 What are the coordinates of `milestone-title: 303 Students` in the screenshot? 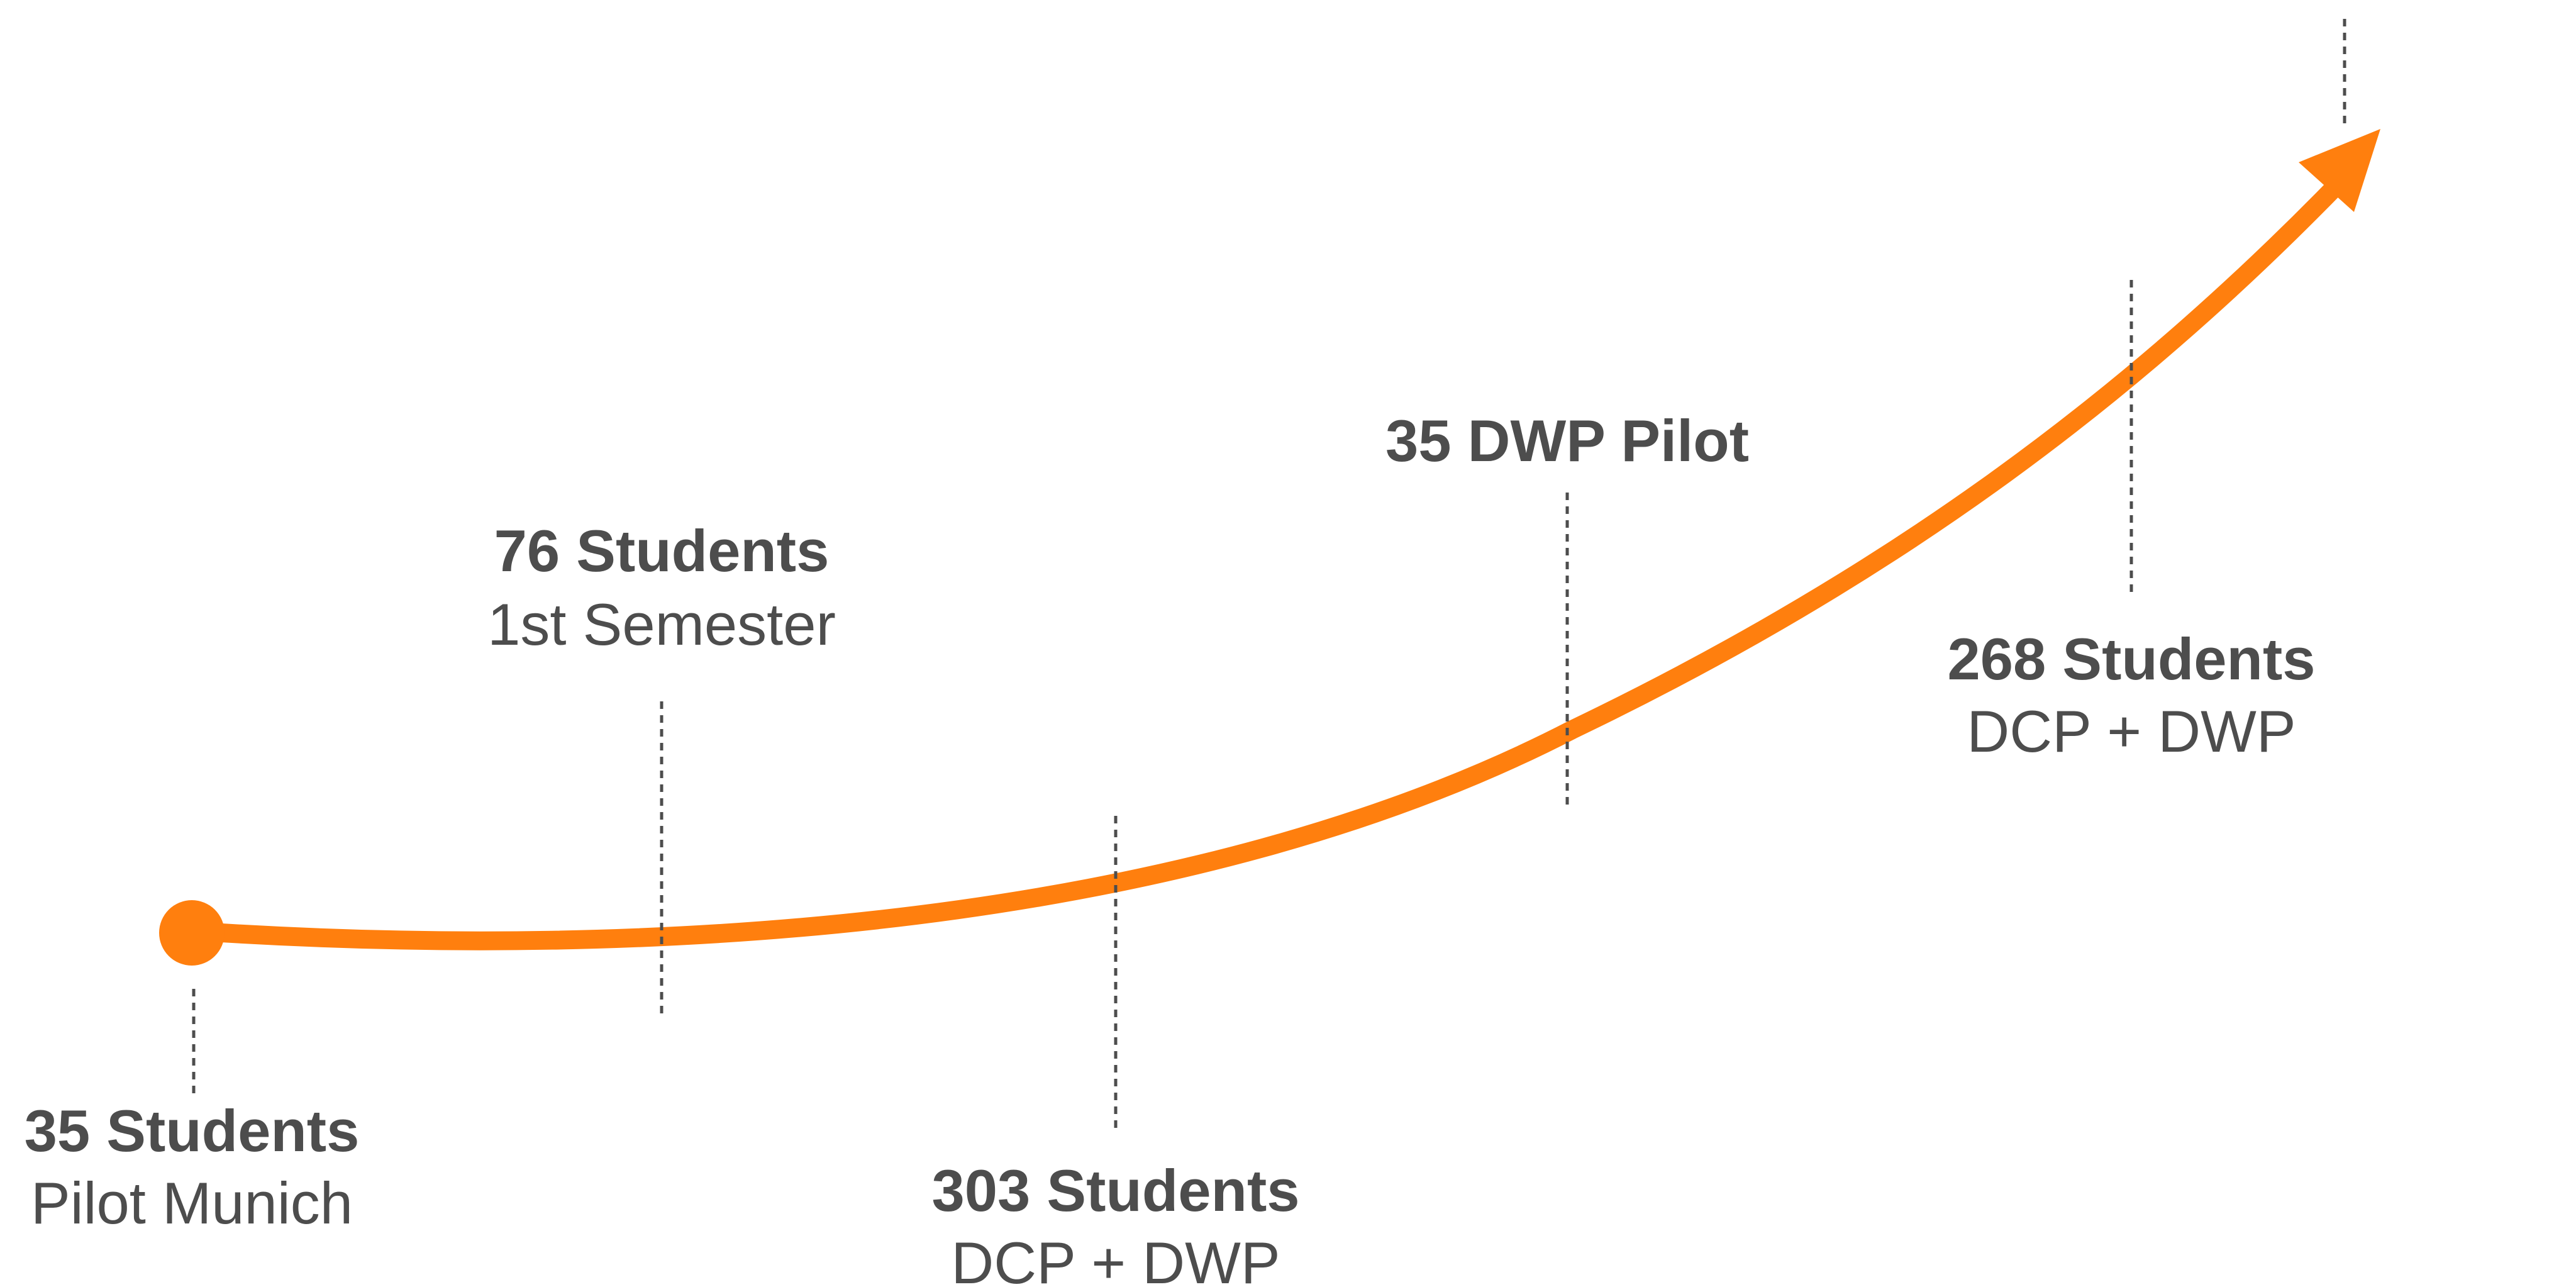 It's located at (1115, 1190).